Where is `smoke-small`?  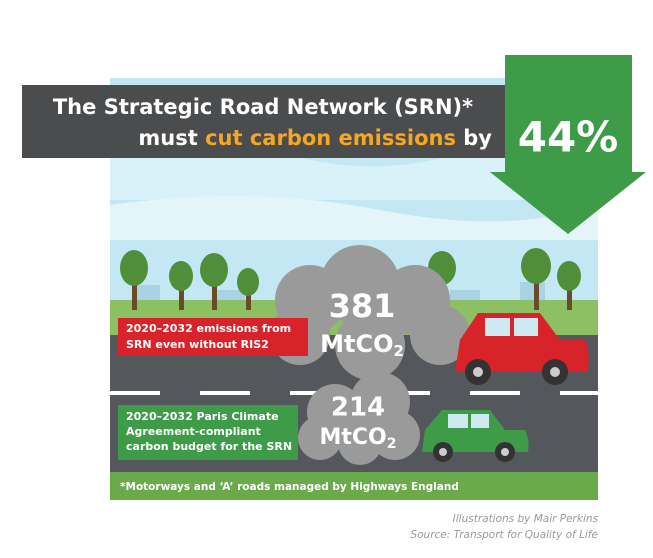 smoke-small is located at coordinates (359, 418).